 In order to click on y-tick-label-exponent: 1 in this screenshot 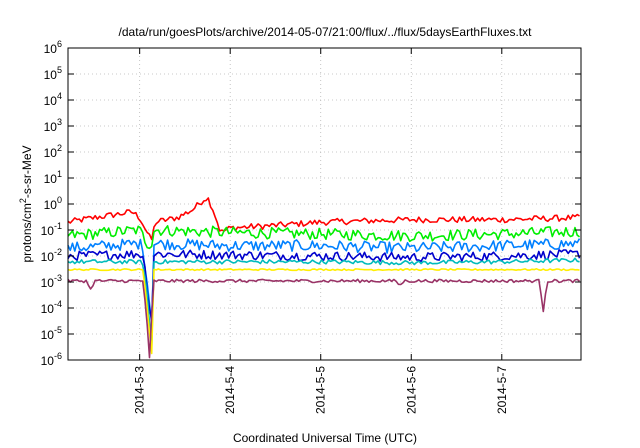, I will do `click(59, 174)`.